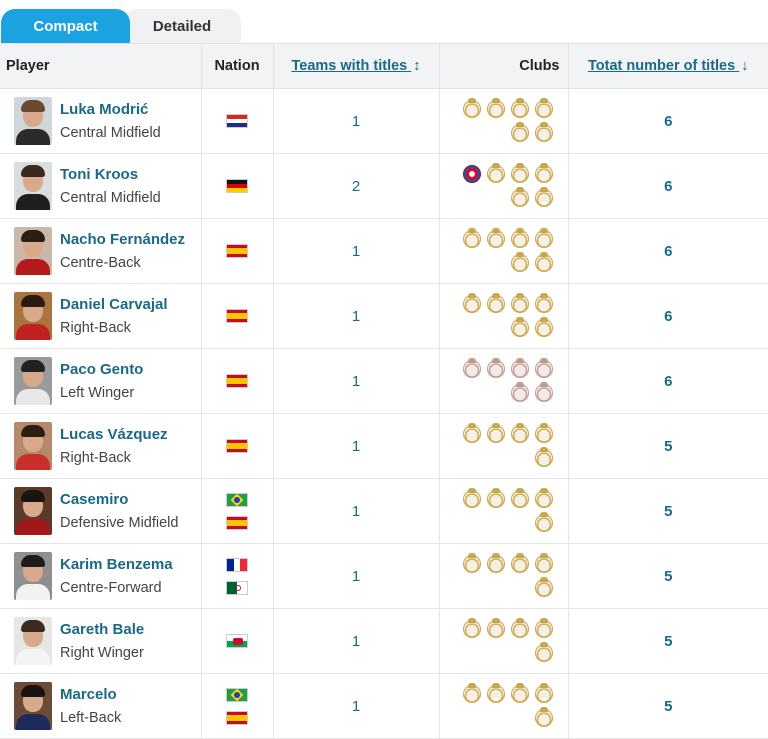  I want to click on player-name-link: Luka Modrić, so click(104, 109).